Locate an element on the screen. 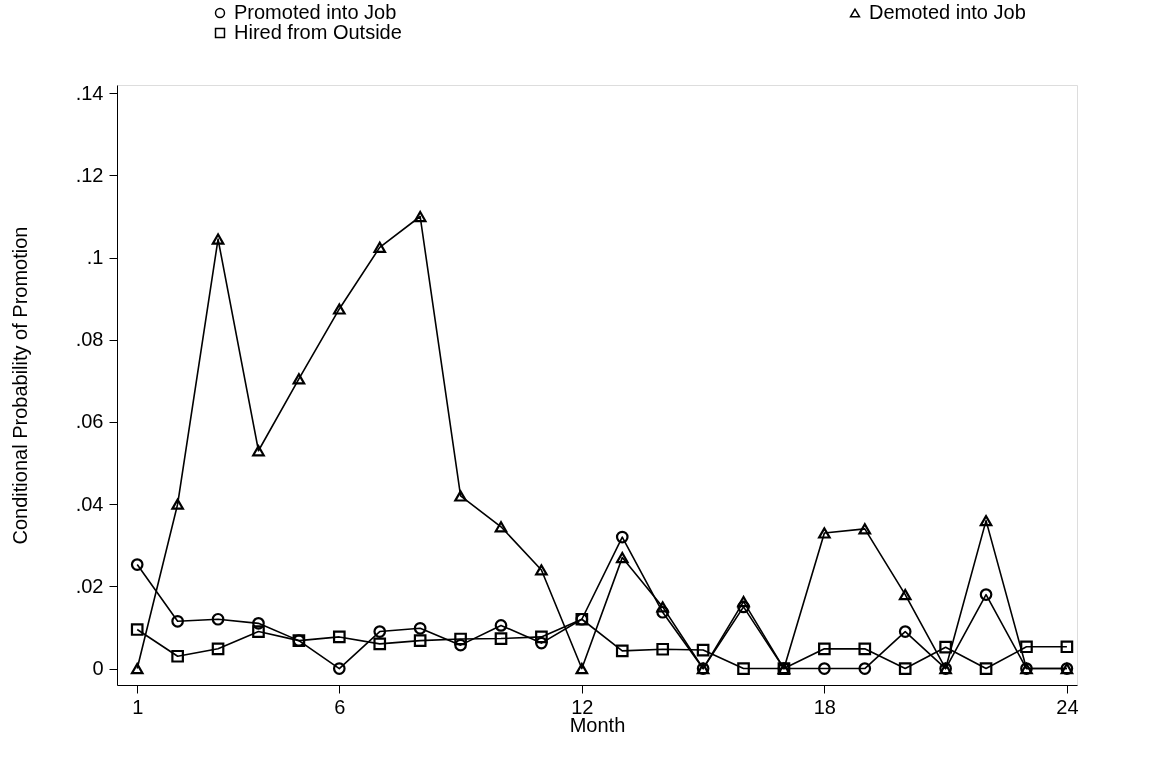 This screenshot has width=1167, height=772. x-tick-label: 24 is located at coordinates (1067, 706).